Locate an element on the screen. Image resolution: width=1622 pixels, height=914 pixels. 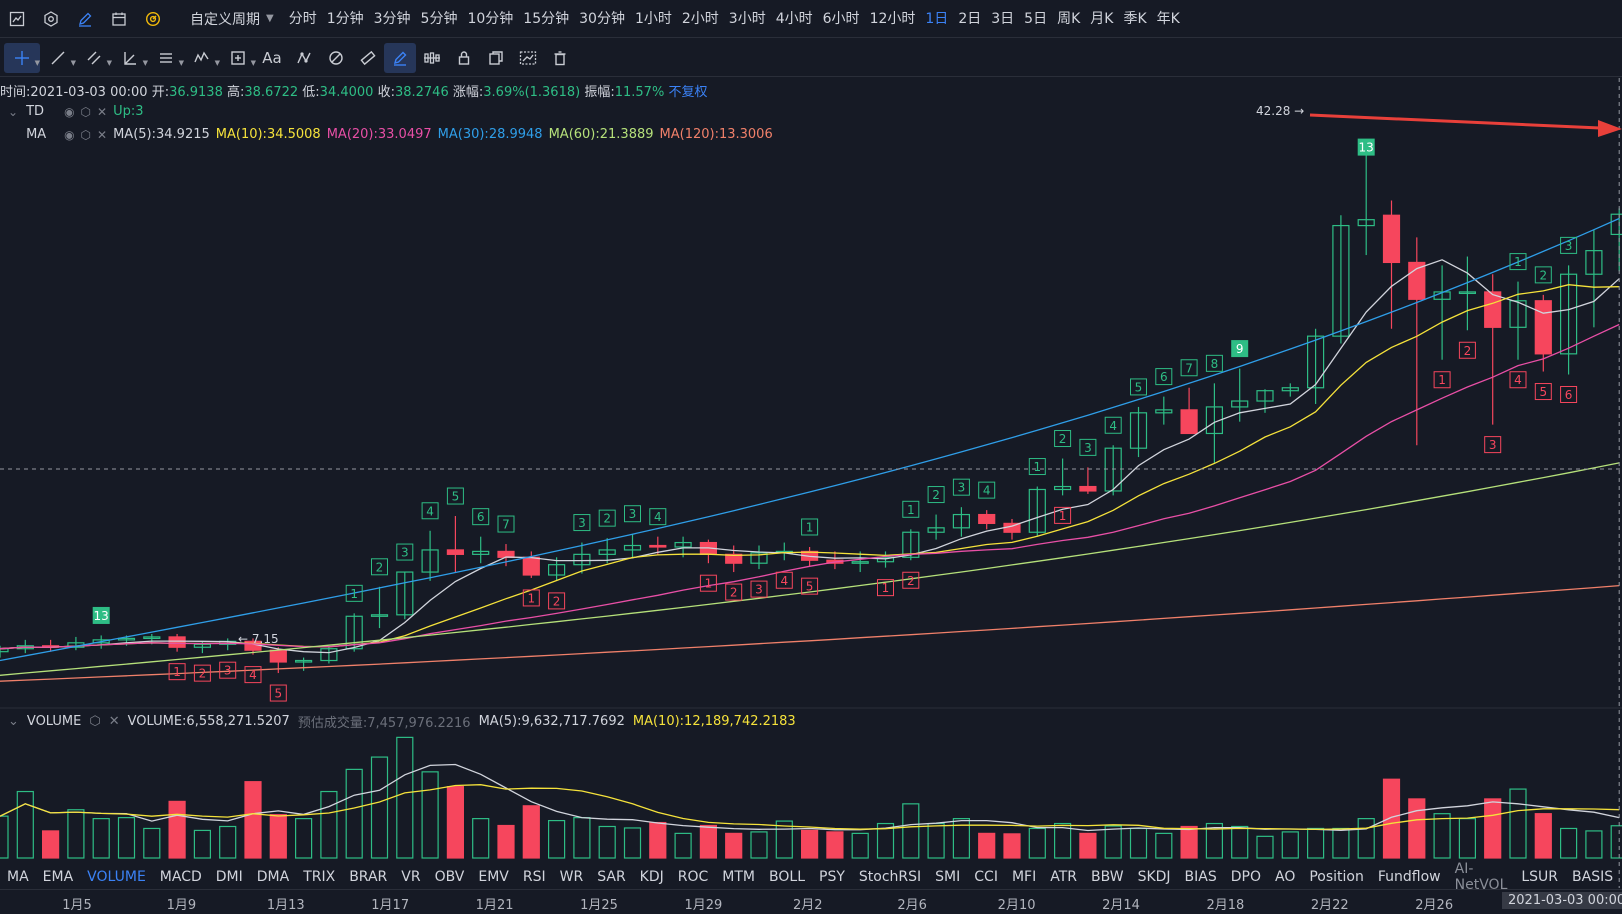
lock-icon is located at coordinates (464, 58).